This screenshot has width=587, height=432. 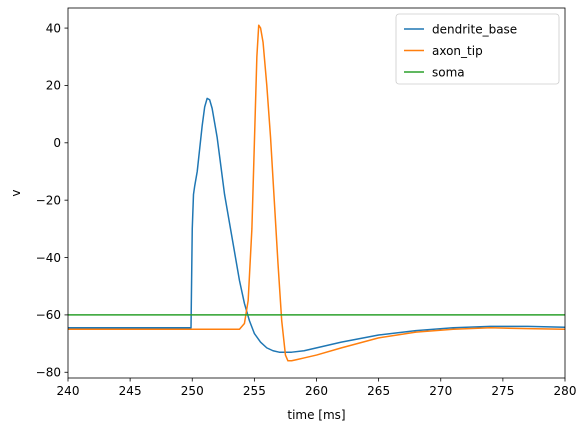 I want to click on y-axis: 40 20 0 −20 −40 −60 −80, so click(x=52, y=200).